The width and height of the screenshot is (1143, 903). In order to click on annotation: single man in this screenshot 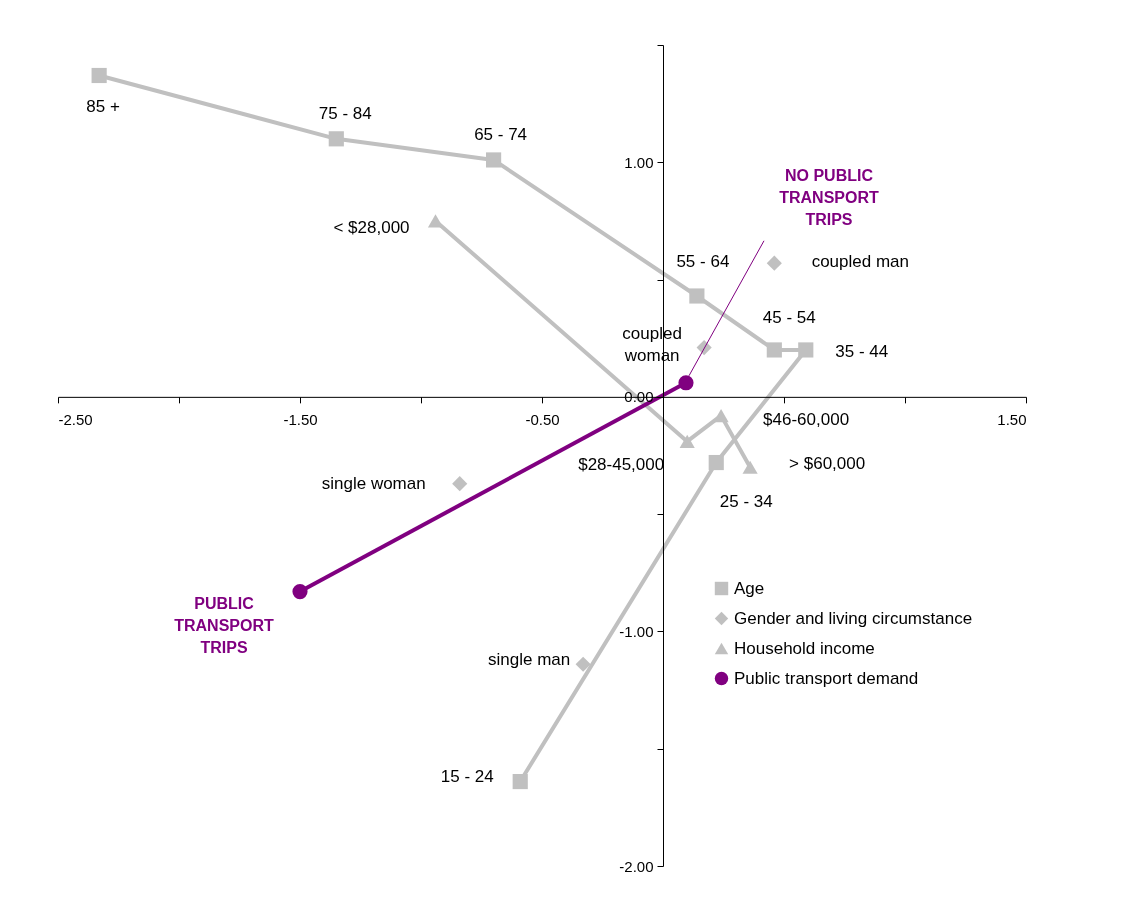, I will do `click(529, 660)`.